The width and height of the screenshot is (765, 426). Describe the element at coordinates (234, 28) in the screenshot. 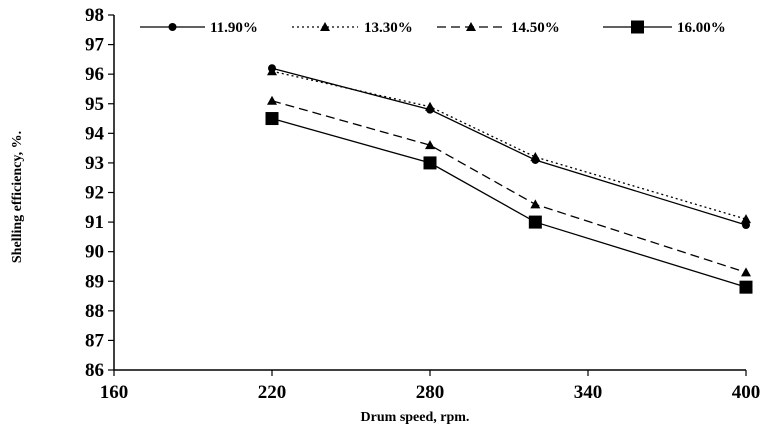

I see `legend-label: 11.90%` at that location.